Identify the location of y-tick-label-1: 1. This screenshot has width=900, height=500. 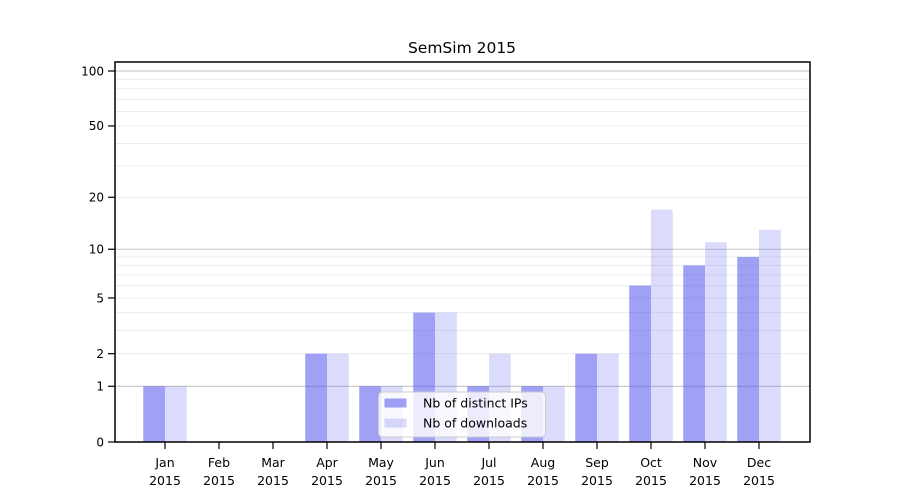
(100, 387).